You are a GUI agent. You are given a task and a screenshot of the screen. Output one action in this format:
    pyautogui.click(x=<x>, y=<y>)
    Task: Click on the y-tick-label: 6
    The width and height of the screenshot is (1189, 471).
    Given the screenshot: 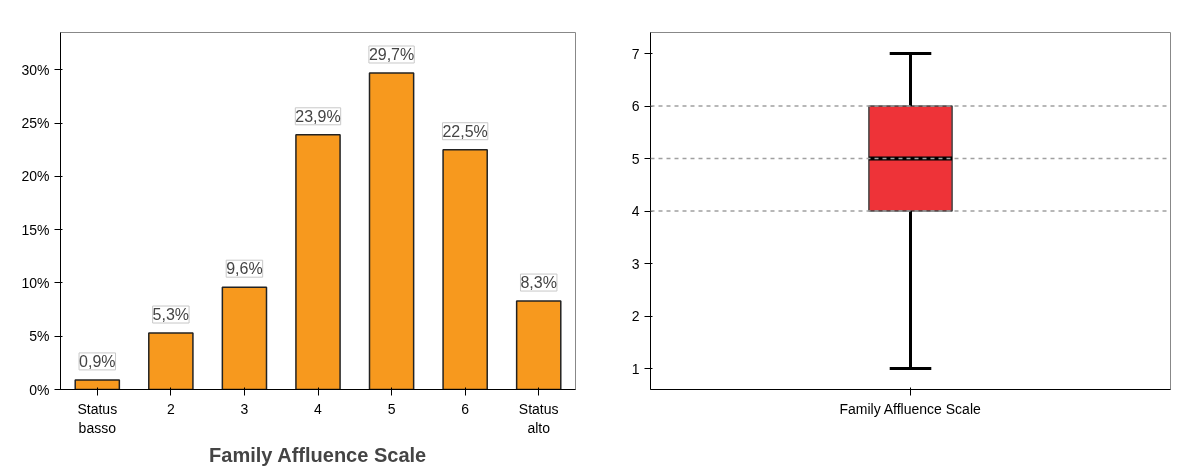 What is the action you would take?
    pyautogui.click(x=635, y=106)
    